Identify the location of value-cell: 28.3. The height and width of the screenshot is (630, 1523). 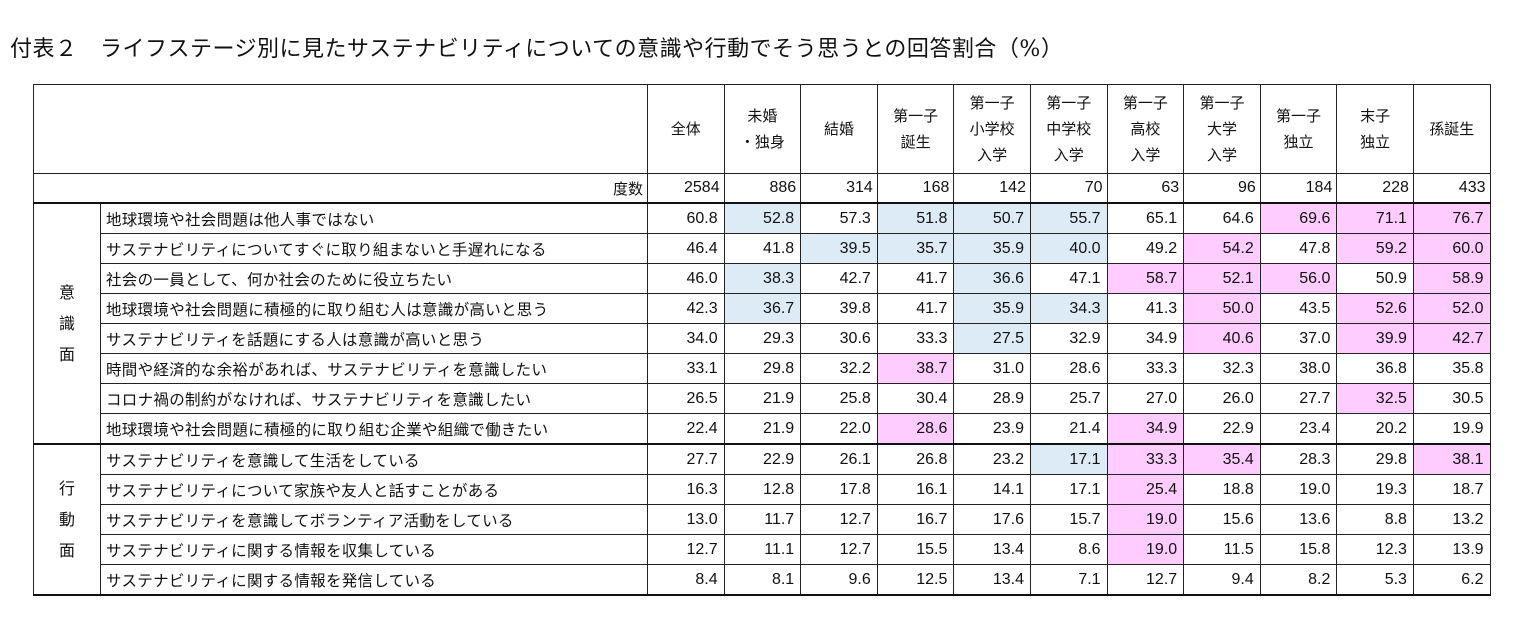
(1298, 459).